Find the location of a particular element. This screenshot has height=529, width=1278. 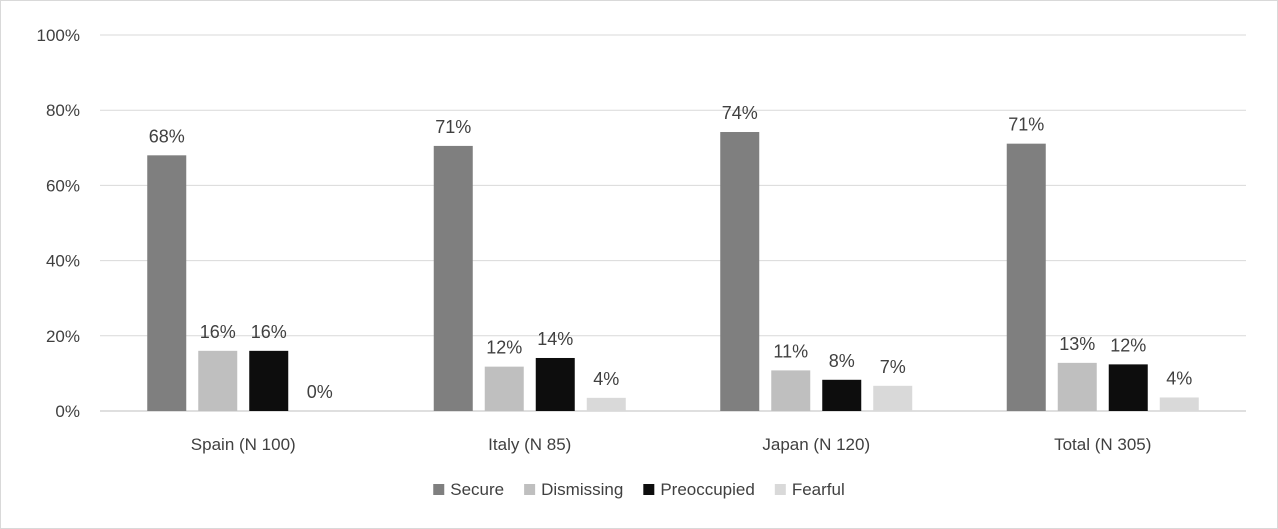

legend-label: Secure is located at coordinates (477, 489).